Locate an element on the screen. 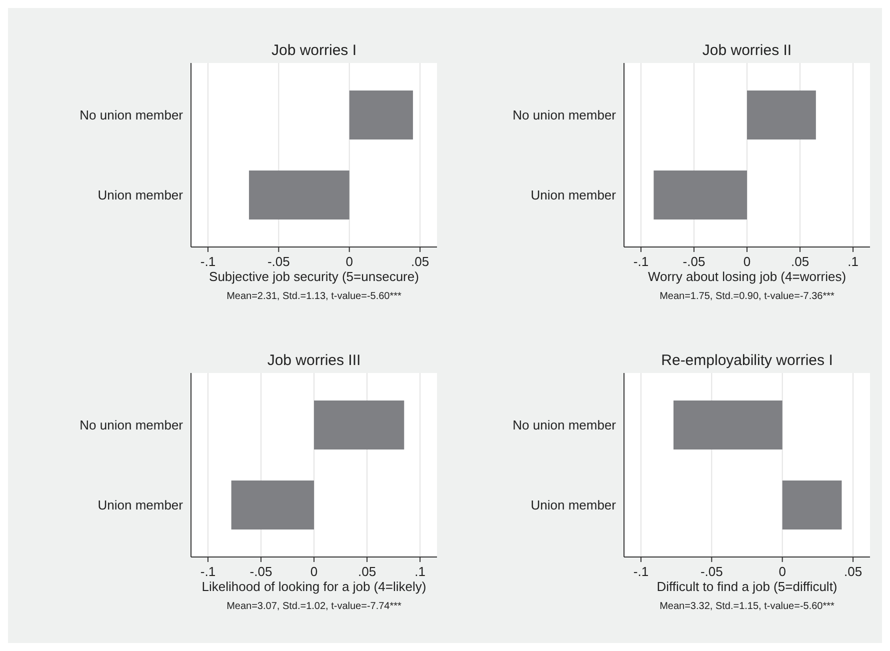  text: Mean=3.07, Std.=1.02, t-value=-7.74*** is located at coordinates (314, 606).